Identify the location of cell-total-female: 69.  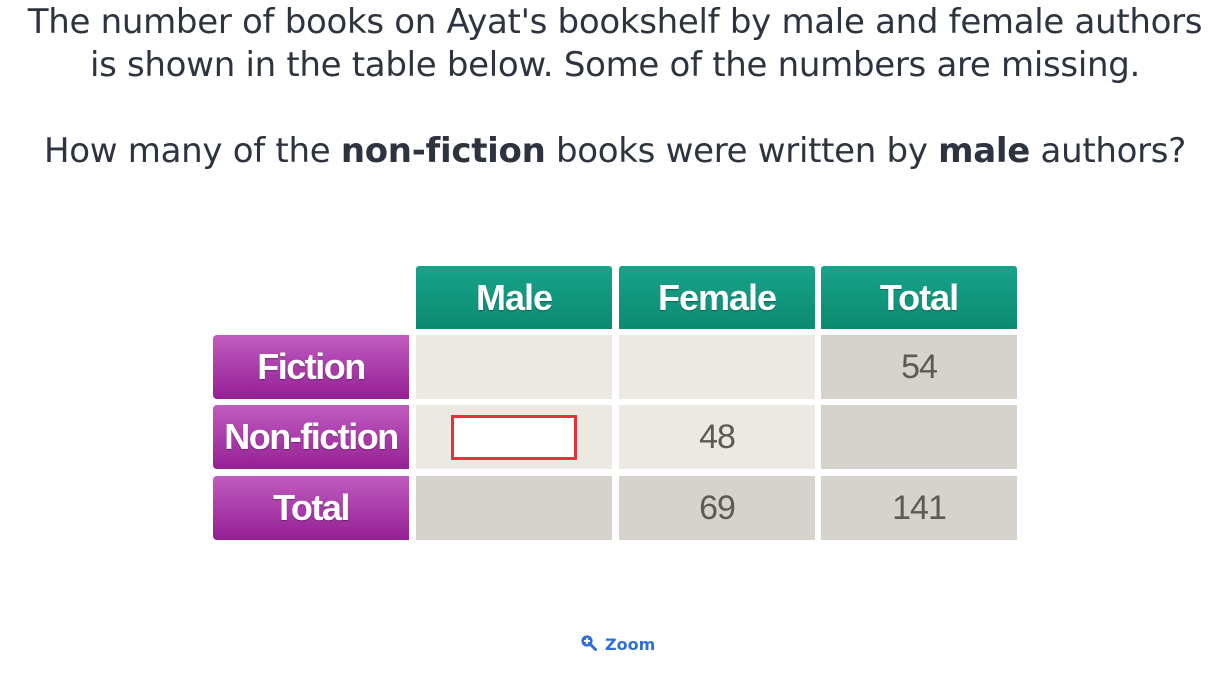
(717, 508).